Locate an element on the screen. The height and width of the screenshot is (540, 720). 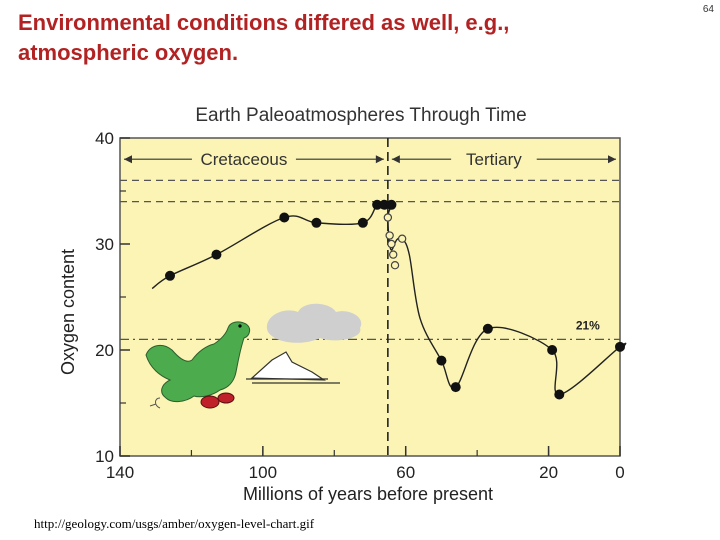
x-axis-label: Millions of years before present is located at coordinates (368, 494).